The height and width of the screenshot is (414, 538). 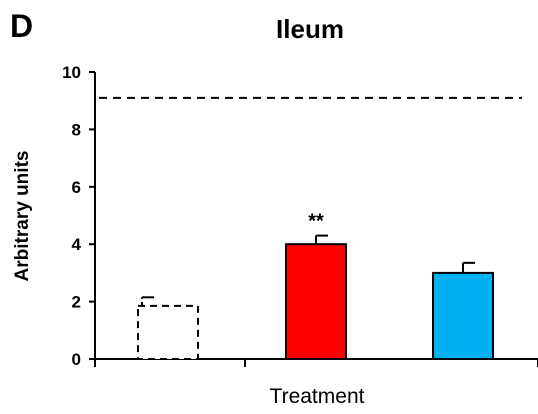 I want to click on y-tick-label: 6, so click(x=76, y=187).